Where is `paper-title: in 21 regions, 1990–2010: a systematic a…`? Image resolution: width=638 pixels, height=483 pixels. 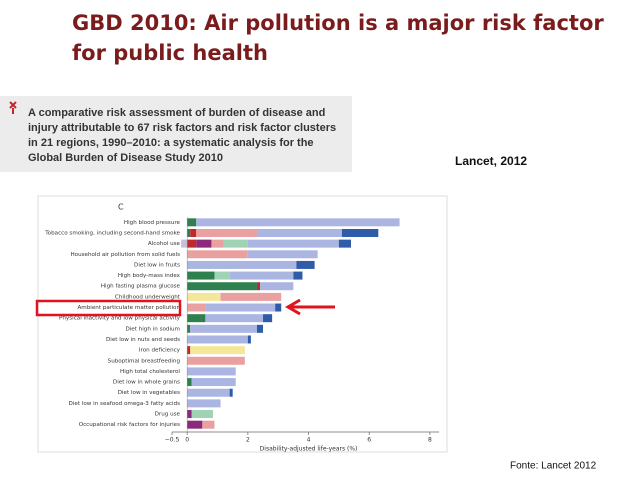
paper-title: in 21 regions, 1990–2010: a systematic a… is located at coordinates (171, 143).